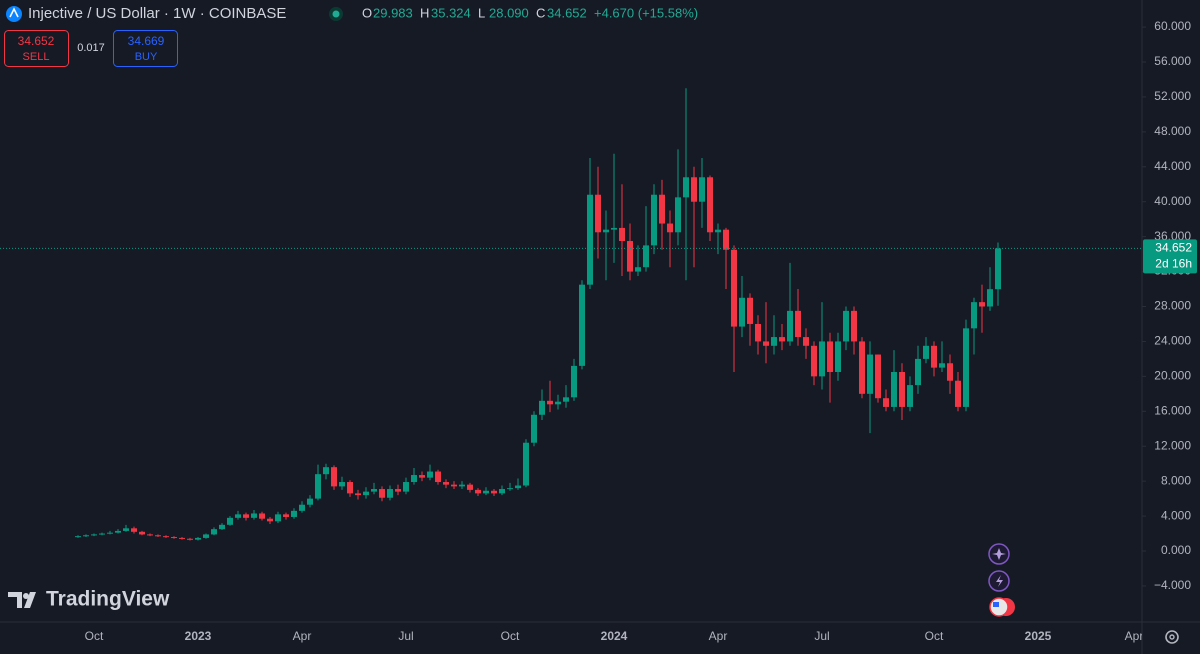  What do you see at coordinates (509, 12) in the screenshot?
I see `ohlc-value: 28.090` at bounding box center [509, 12].